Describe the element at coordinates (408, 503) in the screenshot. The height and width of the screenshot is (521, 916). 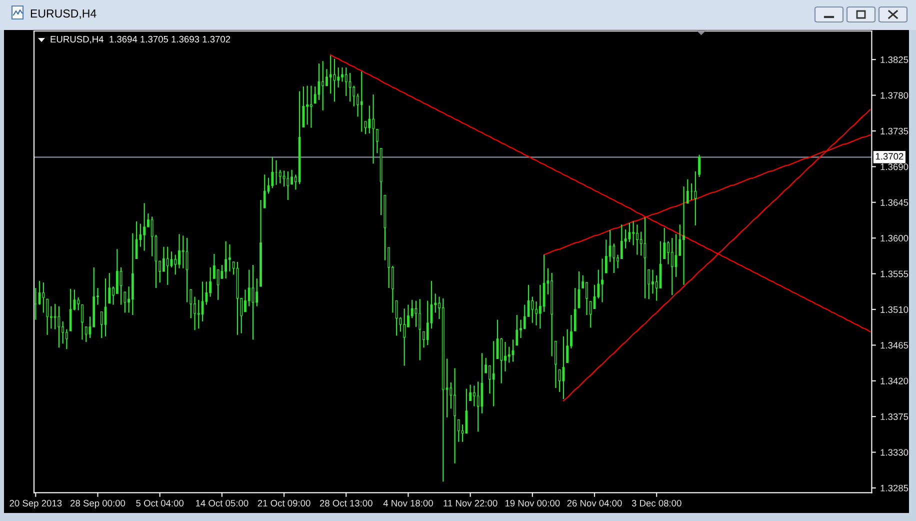
I see `x-tick-label: 4 Nov 18:00` at that location.